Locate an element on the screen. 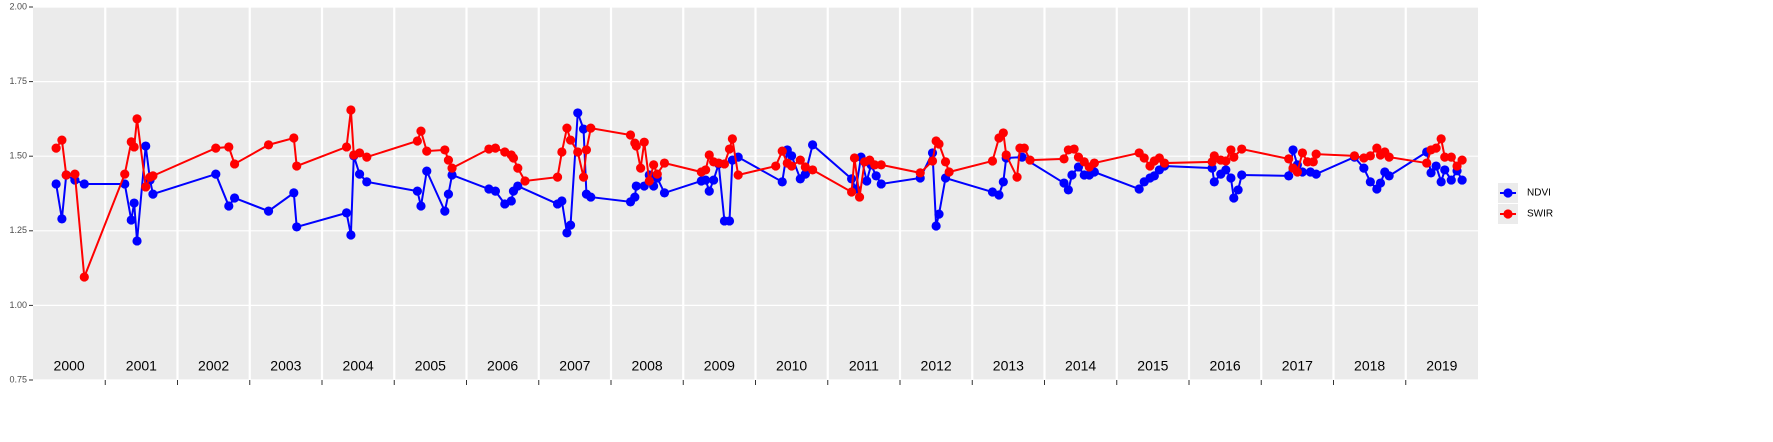 This screenshot has height=442, width=1773. legend-label: NDVI is located at coordinates (1539, 193).